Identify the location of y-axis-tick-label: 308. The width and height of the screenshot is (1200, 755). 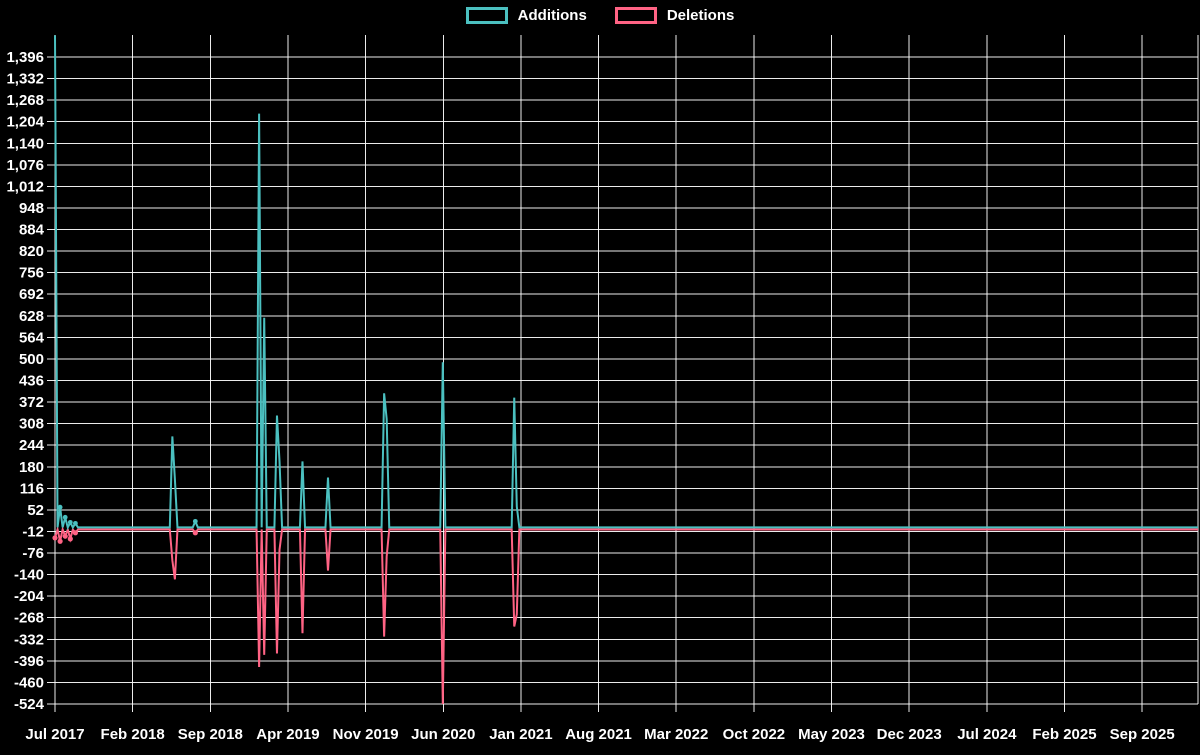
(31, 424).